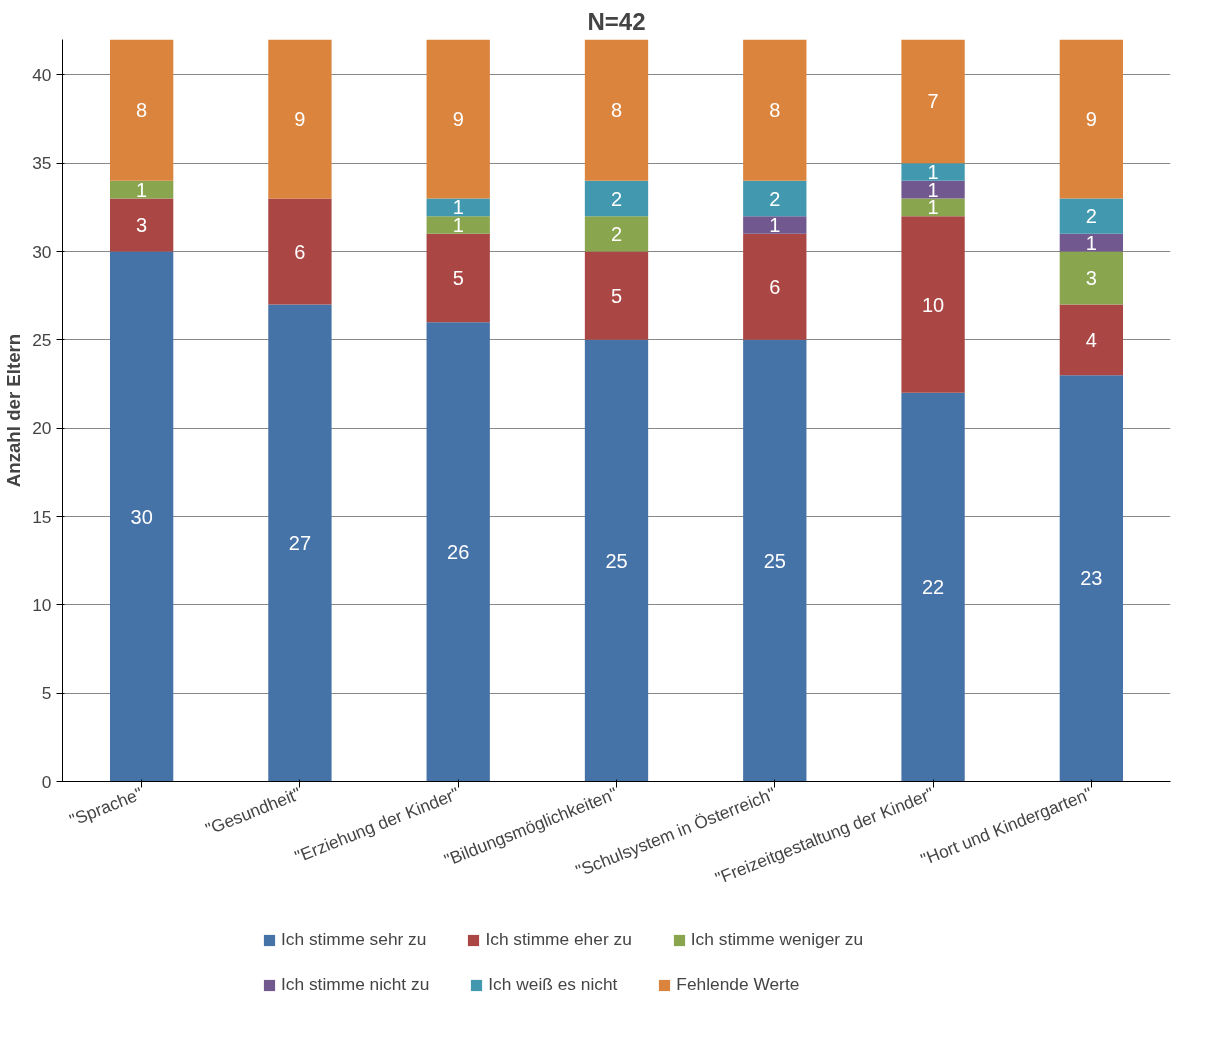  What do you see at coordinates (355, 984) in the screenshot?
I see `legend-label: Ich stimme nicht zu` at bounding box center [355, 984].